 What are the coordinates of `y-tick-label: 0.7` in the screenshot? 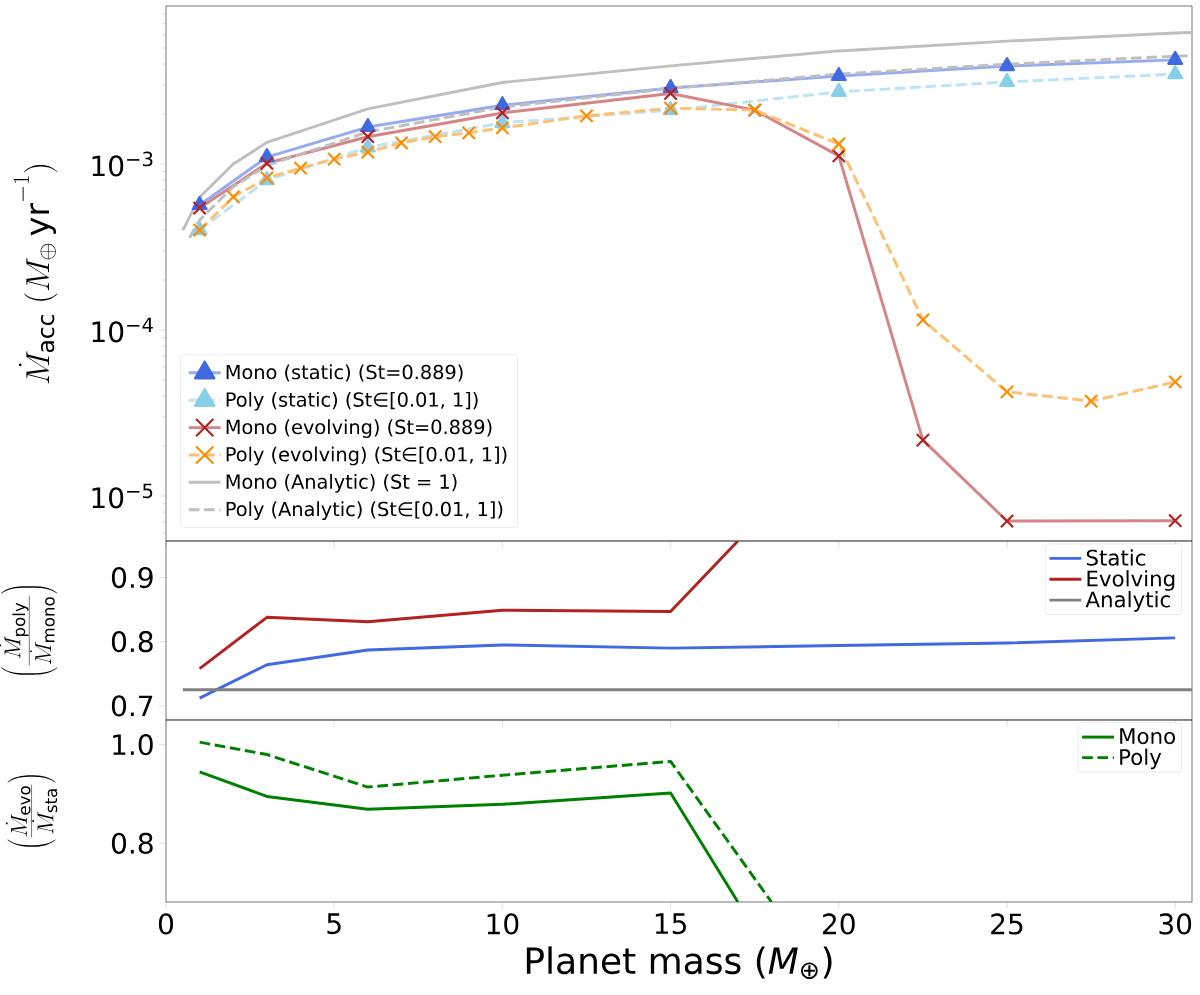 It's located at (132, 706).